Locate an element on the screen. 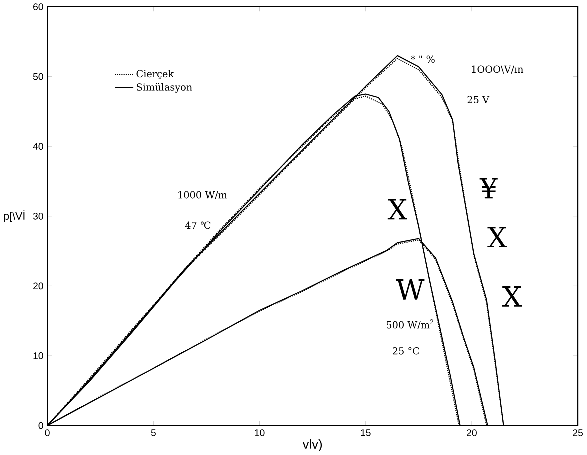 The width and height of the screenshot is (587, 455). annotation: 25 °C is located at coordinates (406, 351).